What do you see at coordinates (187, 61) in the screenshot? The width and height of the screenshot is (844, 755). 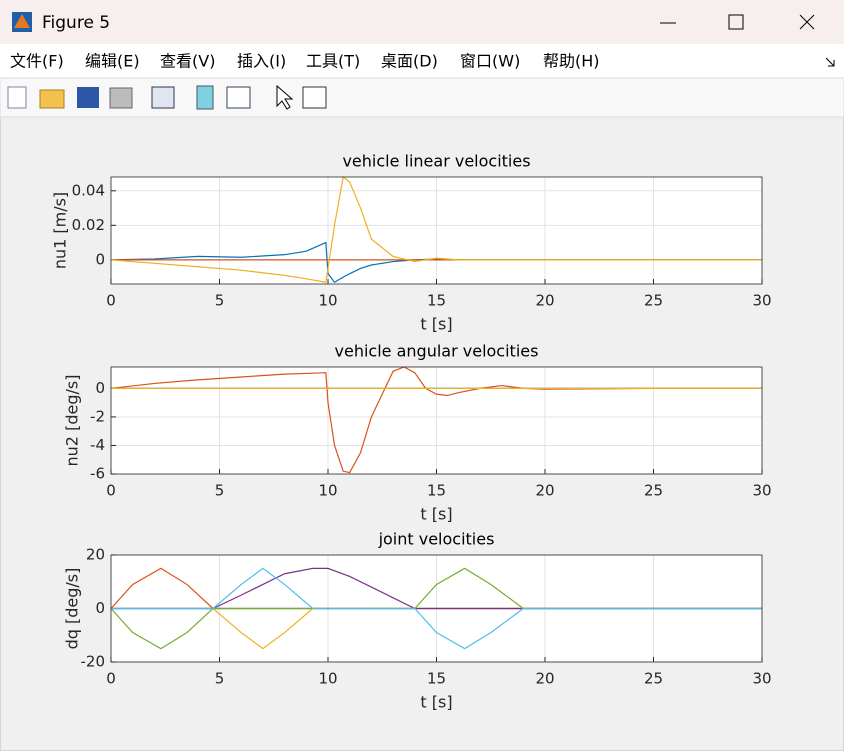 I see `menu-item: 查看(V)` at bounding box center [187, 61].